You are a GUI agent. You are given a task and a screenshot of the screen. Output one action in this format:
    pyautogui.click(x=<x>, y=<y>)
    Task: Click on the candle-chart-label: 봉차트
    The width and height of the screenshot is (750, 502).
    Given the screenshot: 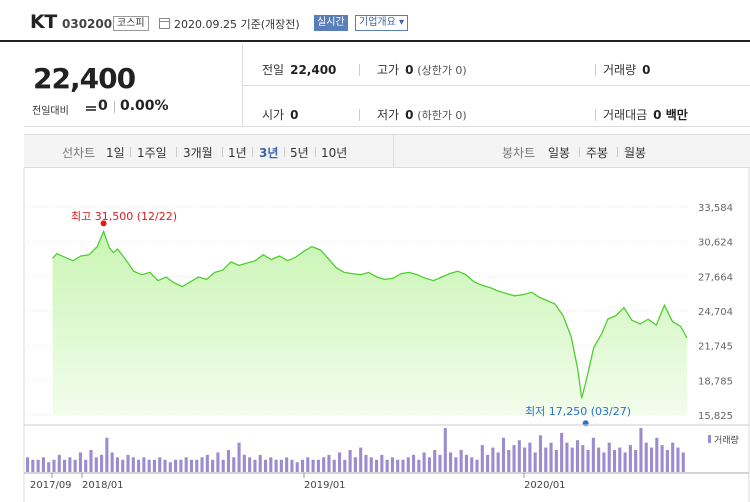 What is the action you would take?
    pyautogui.click(x=519, y=153)
    